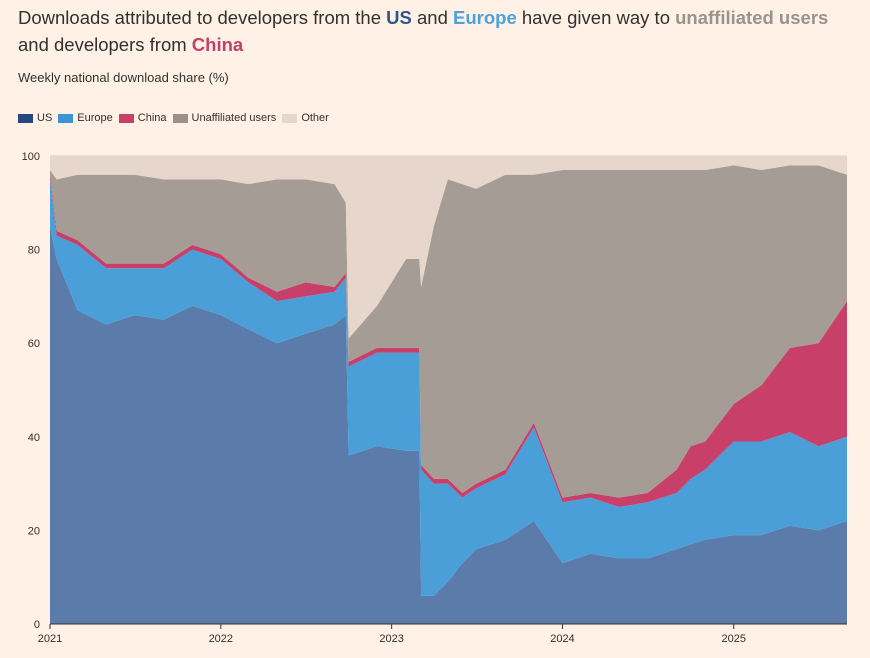 The width and height of the screenshot is (870, 658). What do you see at coordinates (34, 251) in the screenshot?
I see `y-tick-label: 80` at bounding box center [34, 251].